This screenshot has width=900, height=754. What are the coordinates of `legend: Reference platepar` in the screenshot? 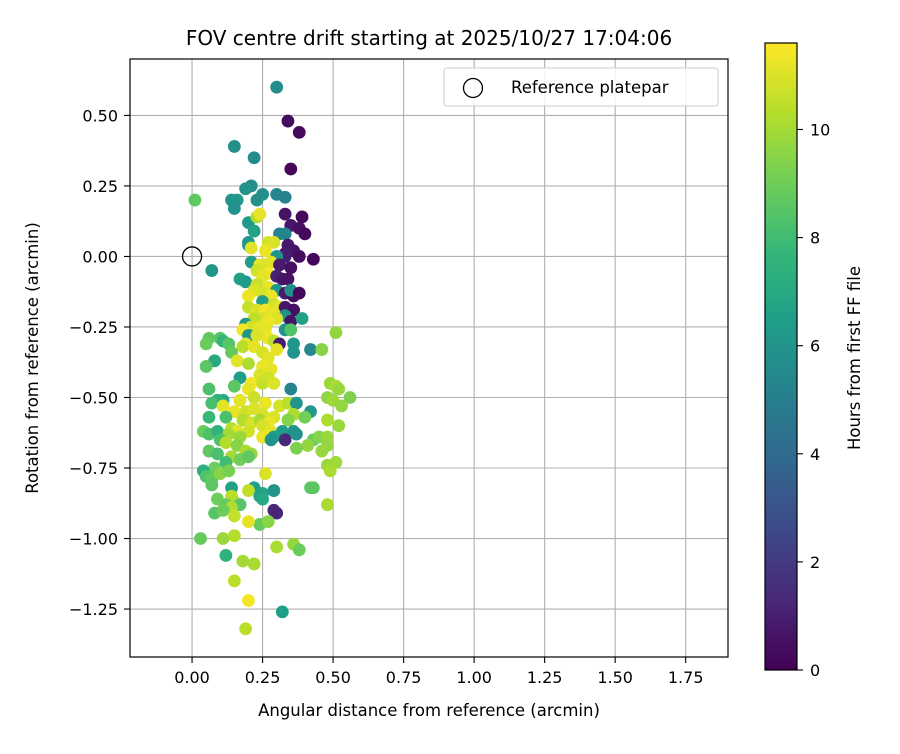 It's located at (581, 87).